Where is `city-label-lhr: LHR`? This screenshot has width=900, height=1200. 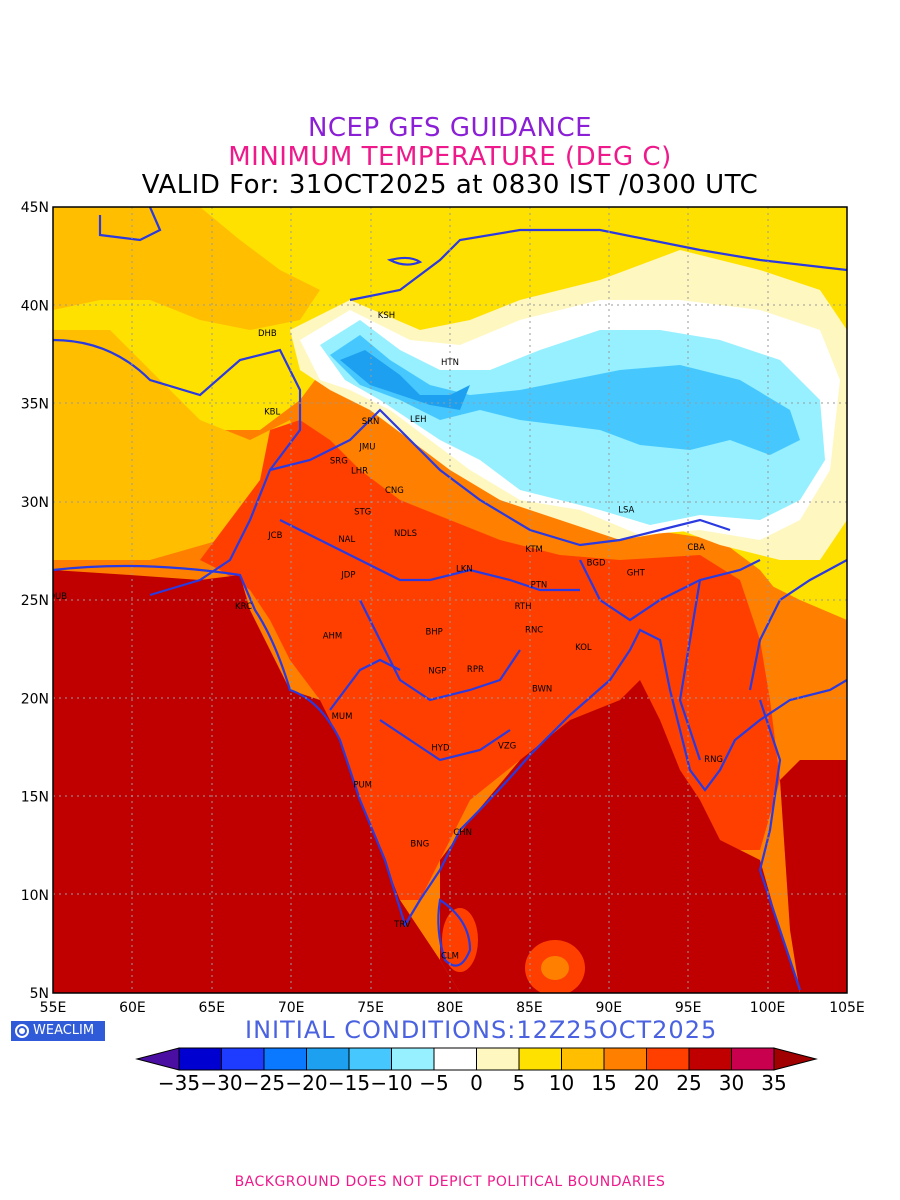
city-label-lhr: LHR is located at coordinates (359, 471).